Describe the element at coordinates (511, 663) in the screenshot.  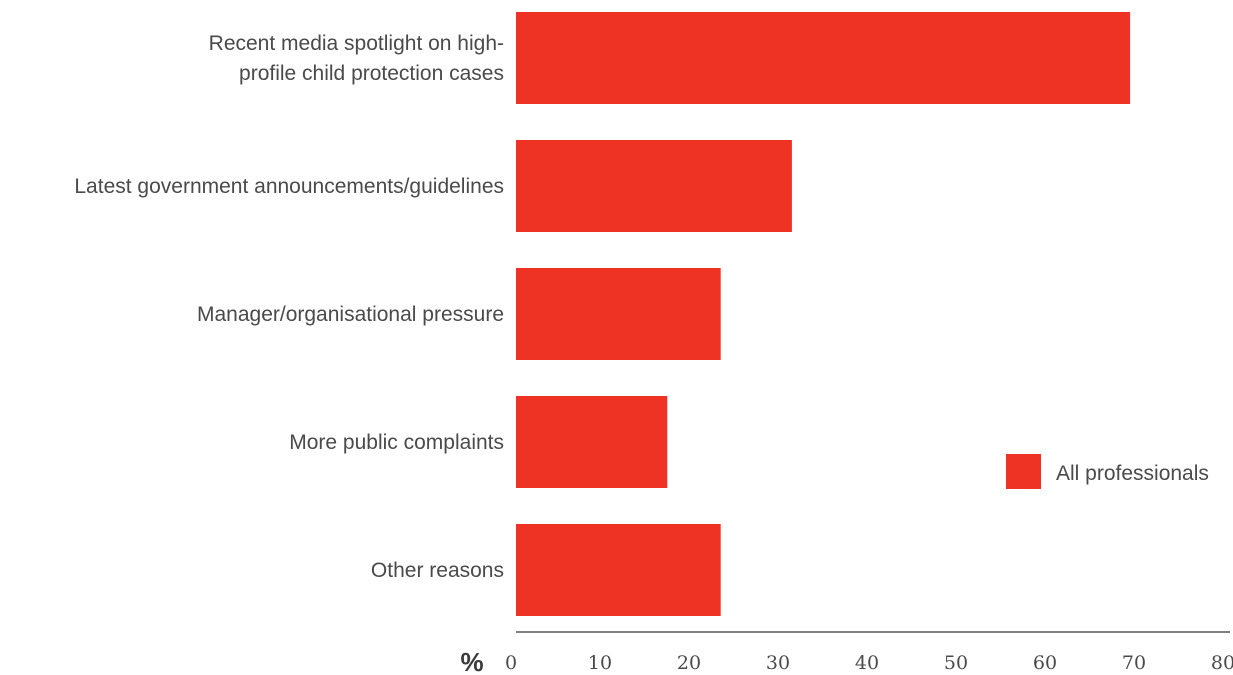
I see `x-tick-label: 0` at that location.